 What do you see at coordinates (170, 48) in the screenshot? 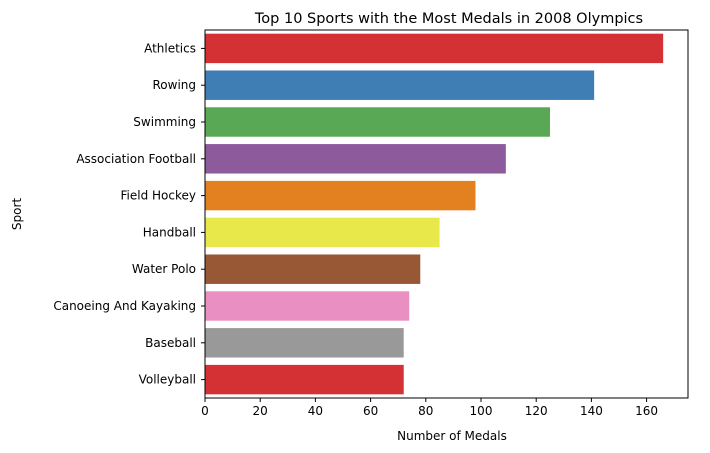
I see `y-tick-label-athletics: Athletics` at bounding box center [170, 48].